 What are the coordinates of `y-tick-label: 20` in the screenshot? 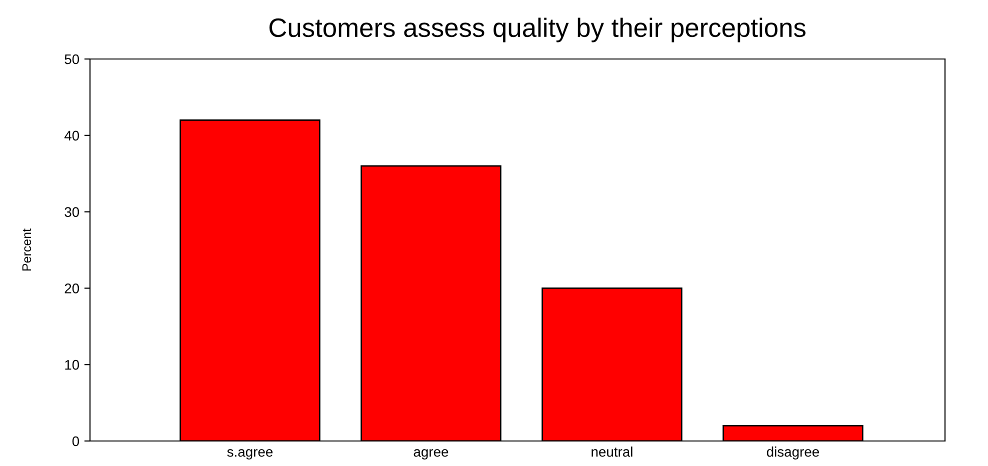 It's located at (72, 289).